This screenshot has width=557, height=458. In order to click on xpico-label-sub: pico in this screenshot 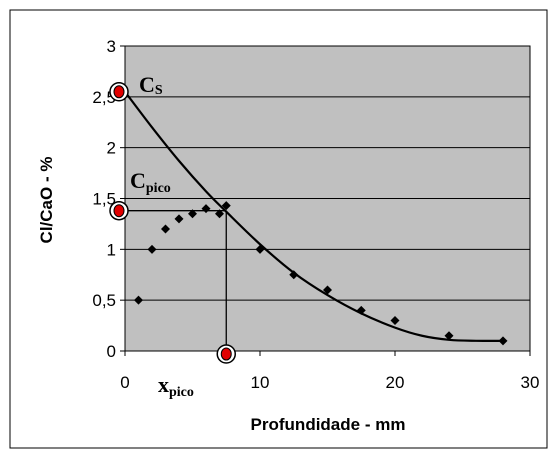, I will do `click(181, 392)`.